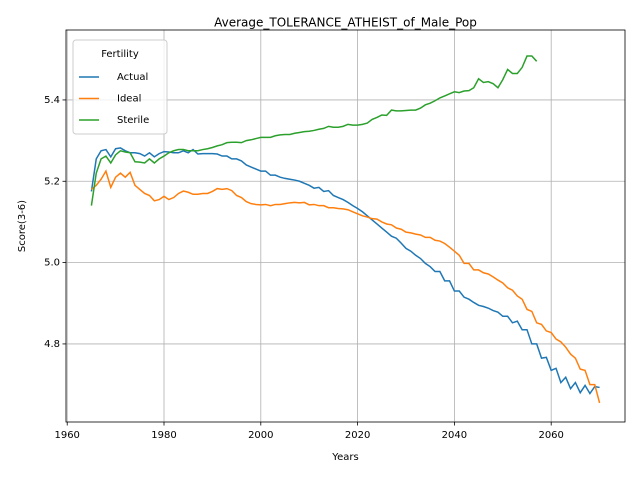 The height and width of the screenshot is (480, 640). I want to click on x-tick-label: 1960, so click(66, 435).